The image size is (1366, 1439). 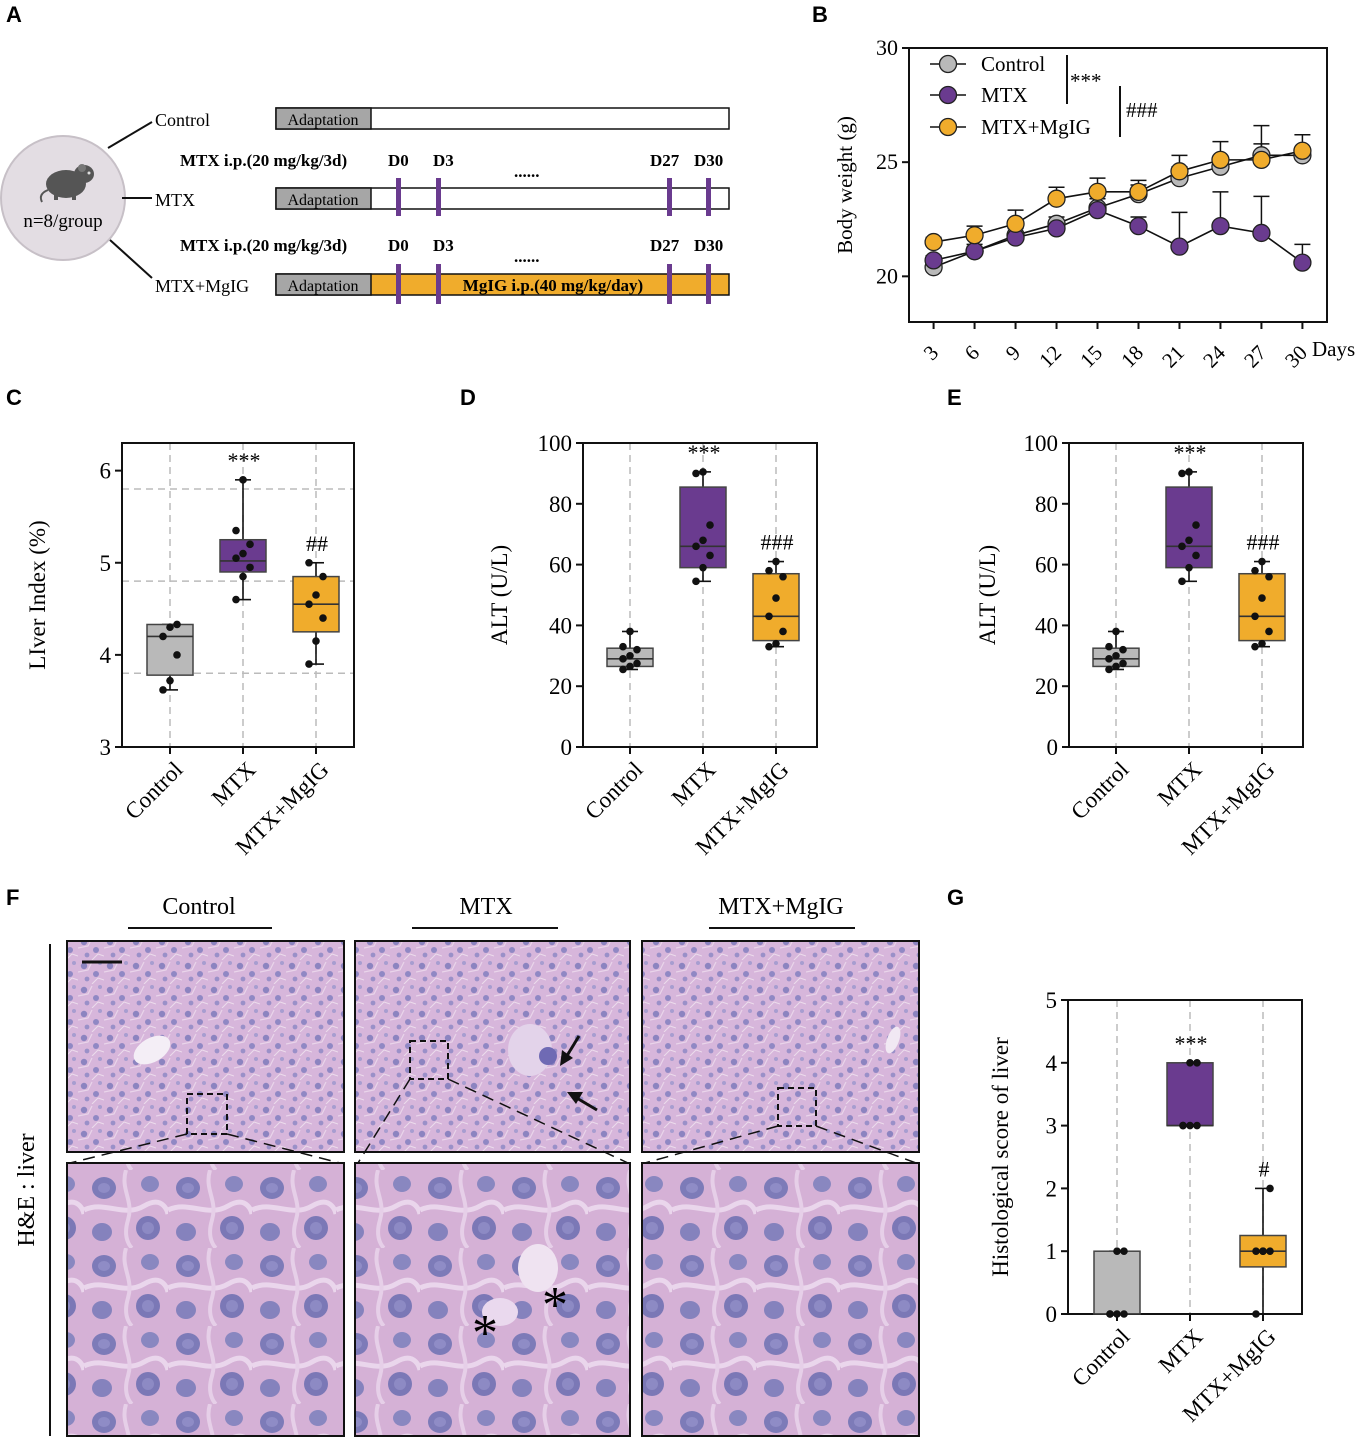 What do you see at coordinates (438, 197) in the screenshot?
I see `injection-tick-d3-mtx` at bounding box center [438, 197].